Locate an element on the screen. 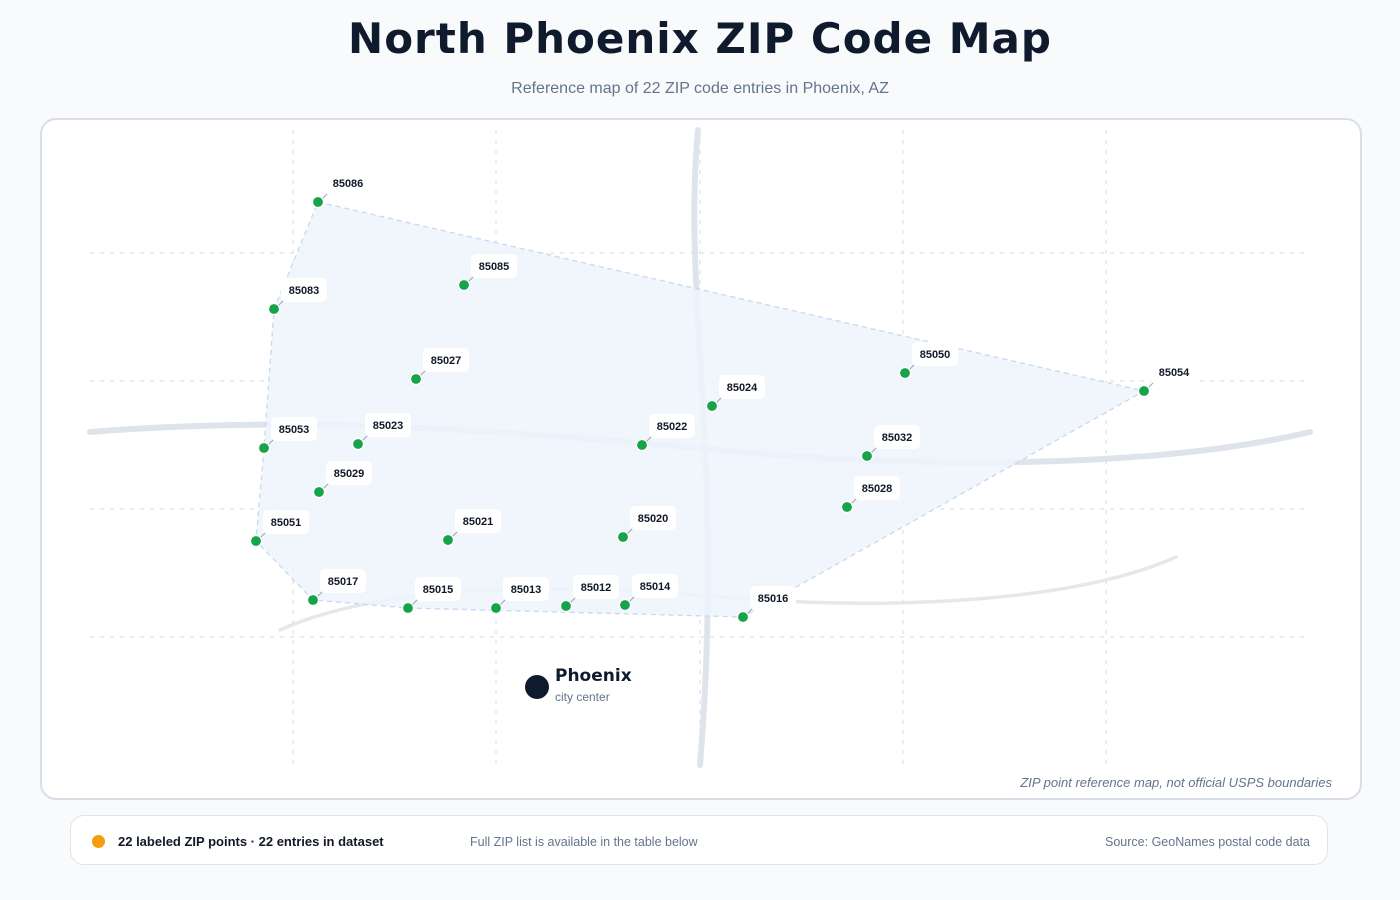  zip-point-85083: 85083 is located at coordinates (297, 297).